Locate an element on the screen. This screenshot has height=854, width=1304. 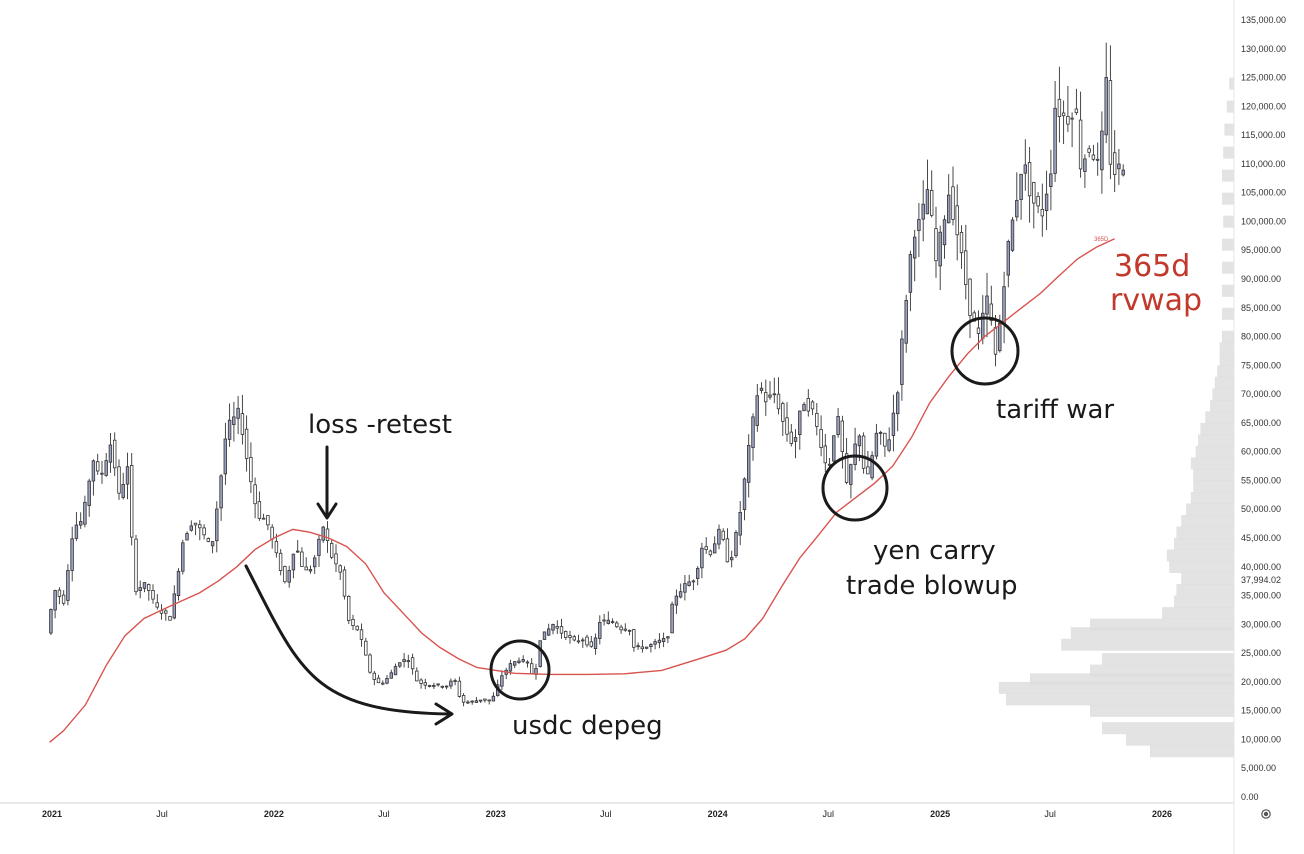
x-tick-label: 2021 is located at coordinates (52, 814).